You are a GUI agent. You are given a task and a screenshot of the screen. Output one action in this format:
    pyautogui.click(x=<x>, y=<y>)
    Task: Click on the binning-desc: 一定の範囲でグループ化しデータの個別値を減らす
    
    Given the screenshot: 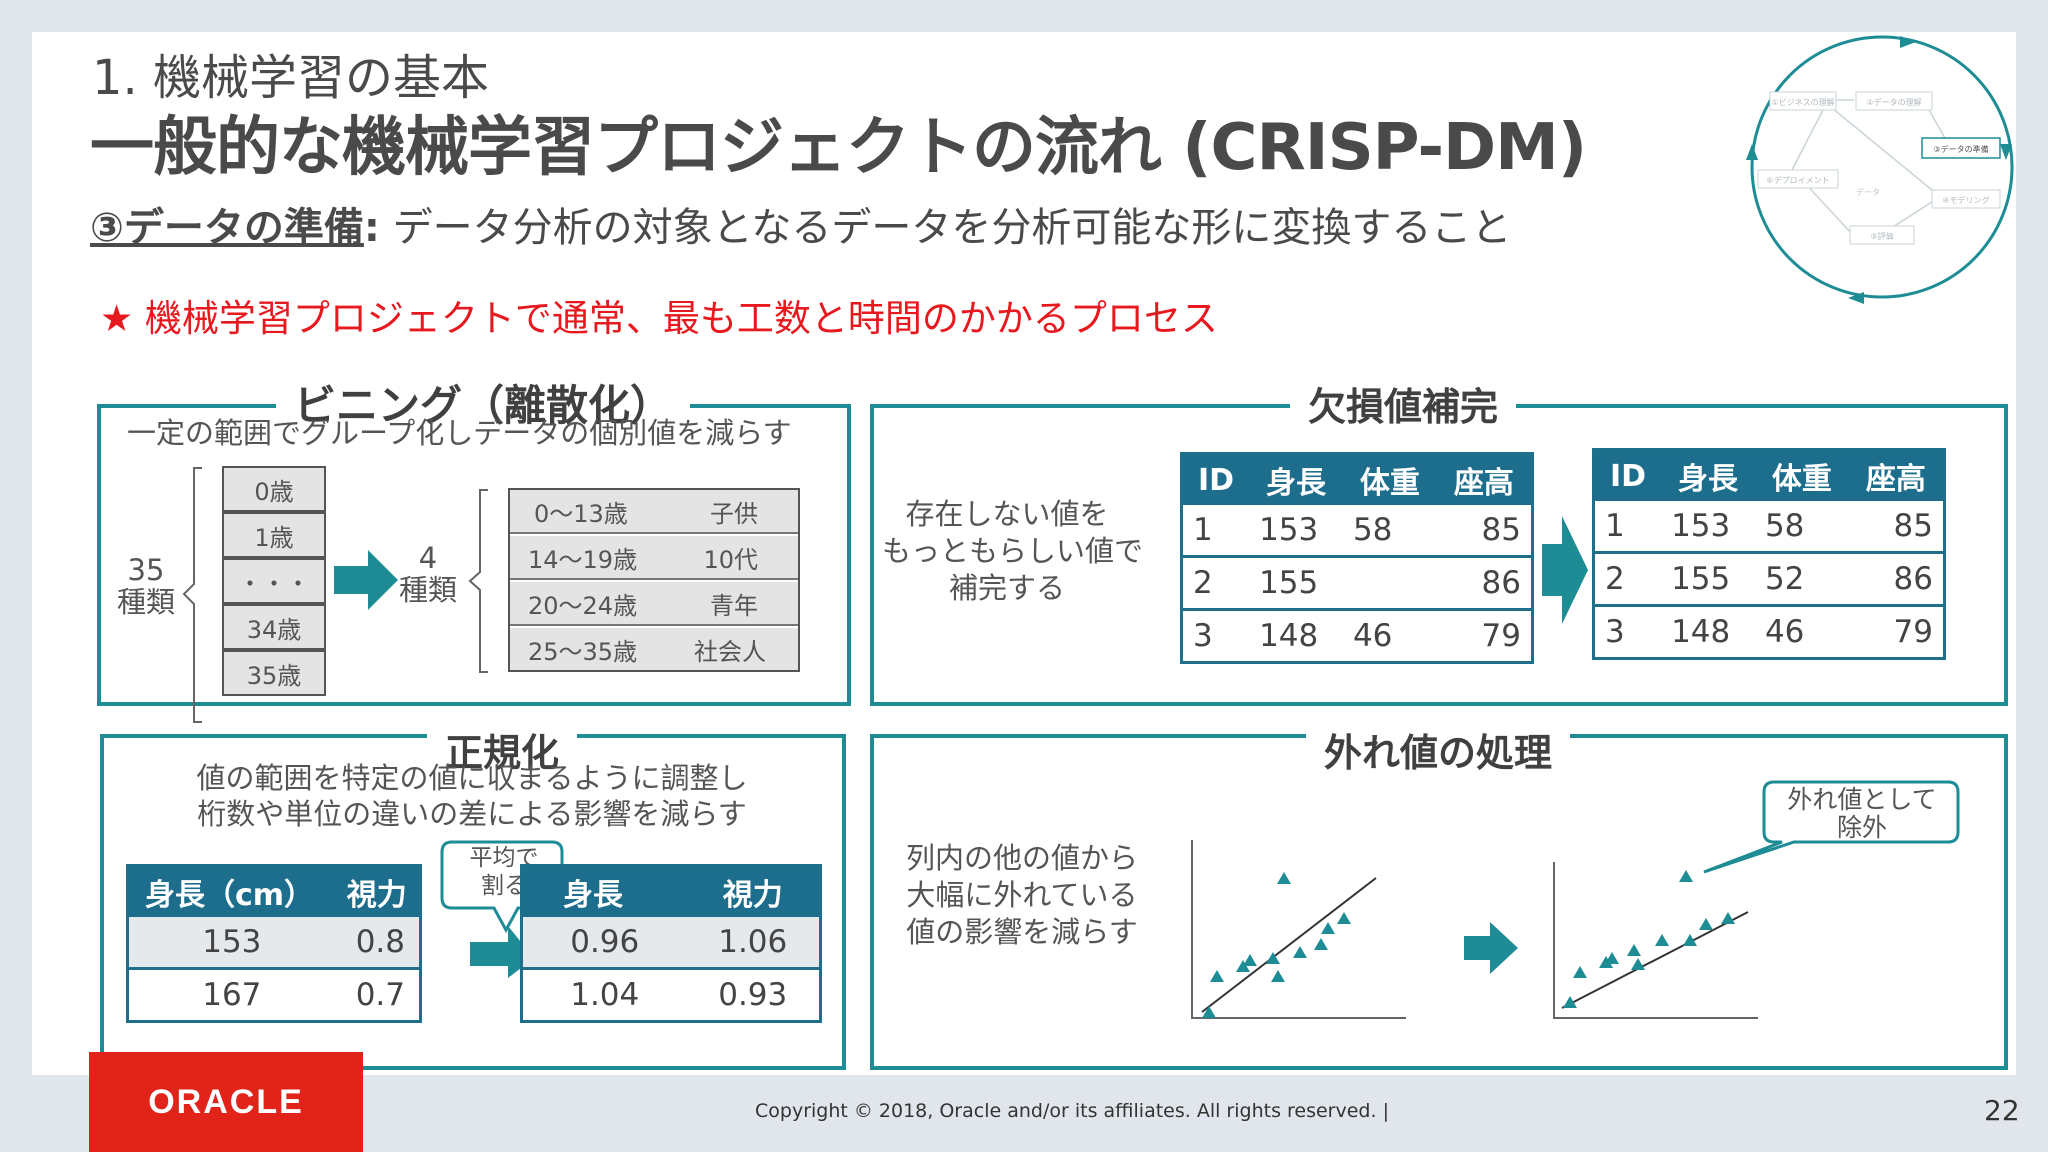 What is the action you would take?
    pyautogui.click(x=459, y=433)
    